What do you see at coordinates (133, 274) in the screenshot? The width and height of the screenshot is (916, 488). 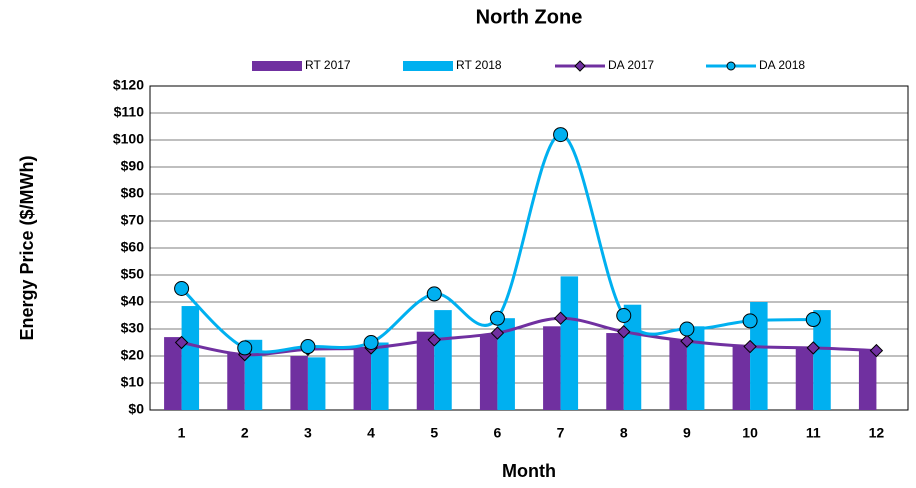 I see `y-tick-label: $50` at bounding box center [133, 274].